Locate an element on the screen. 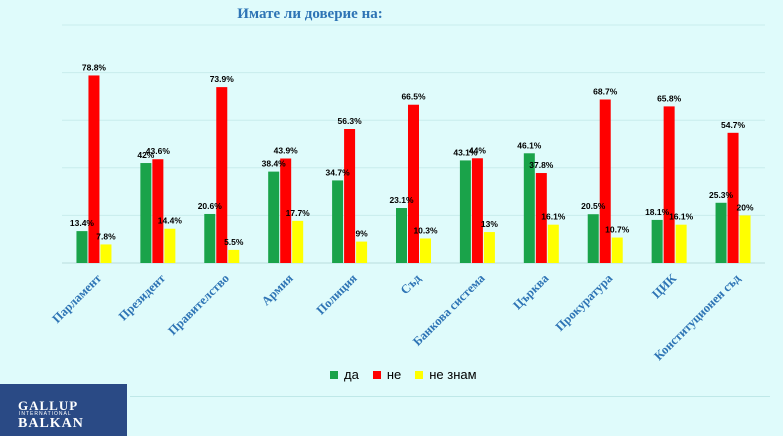  category-label: Полиция is located at coordinates (337, 294).